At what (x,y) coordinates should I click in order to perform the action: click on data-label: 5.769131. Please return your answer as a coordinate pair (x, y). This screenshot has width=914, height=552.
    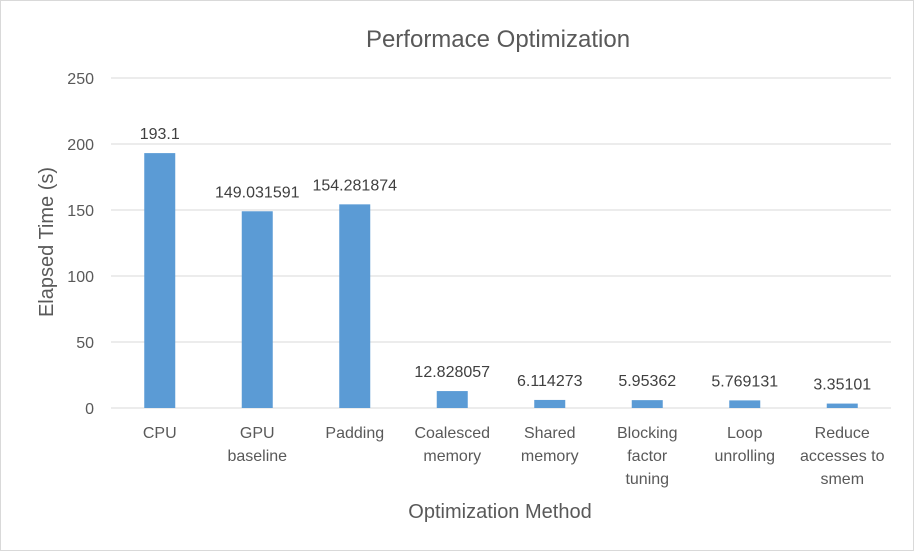
    Looking at the image, I should click on (744, 381).